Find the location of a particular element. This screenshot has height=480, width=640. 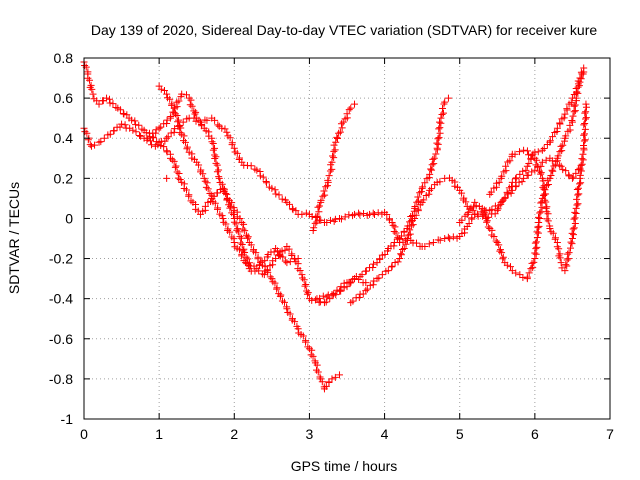

x-tick-label: 4 is located at coordinates (385, 434).